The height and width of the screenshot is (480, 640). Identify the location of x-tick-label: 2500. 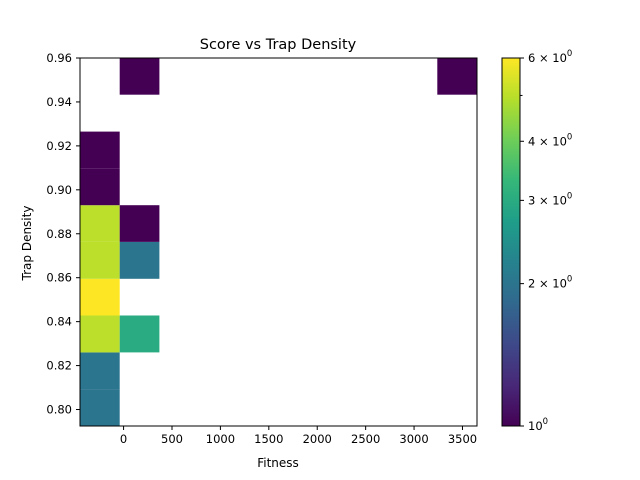
(365, 439).